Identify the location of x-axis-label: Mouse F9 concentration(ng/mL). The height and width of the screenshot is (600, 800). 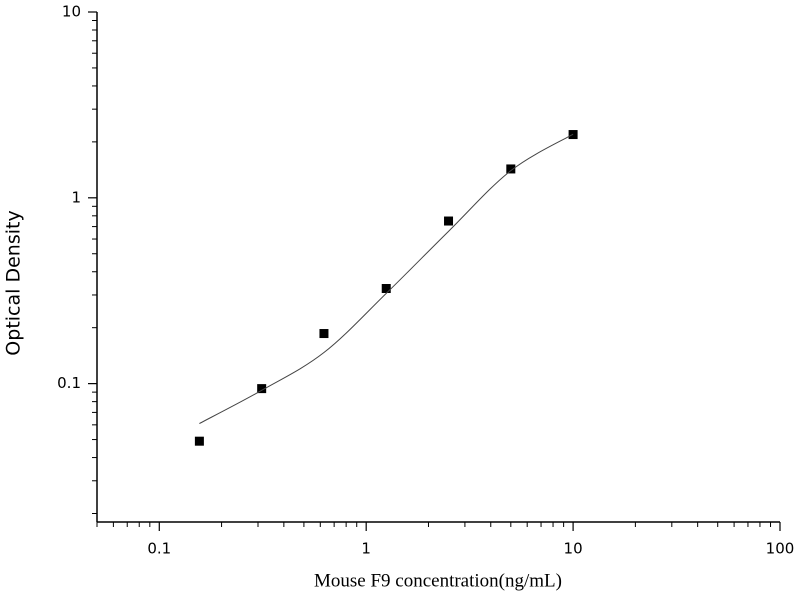
(438, 580).